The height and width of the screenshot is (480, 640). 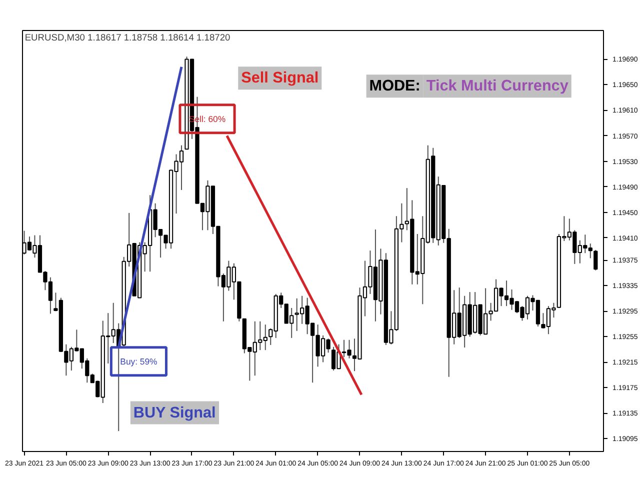 What do you see at coordinates (174, 413) in the screenshot?
I see `annotation: BUY Signal` at bounding box center [174, 413].